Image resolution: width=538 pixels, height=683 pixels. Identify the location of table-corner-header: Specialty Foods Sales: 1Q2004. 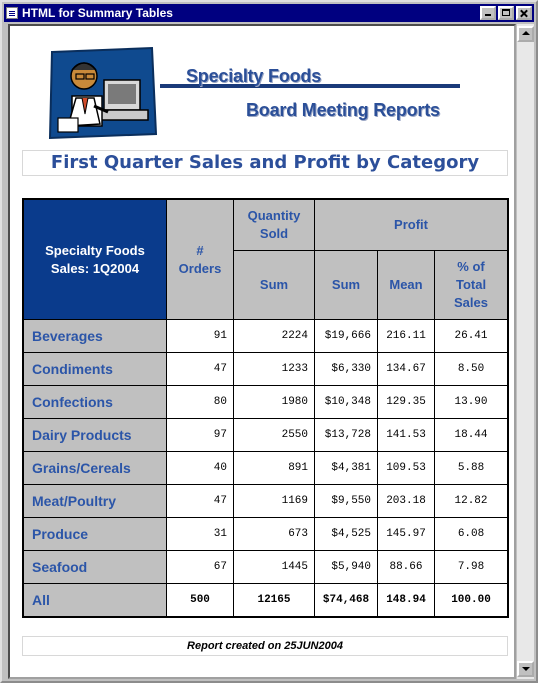
(95, 259).